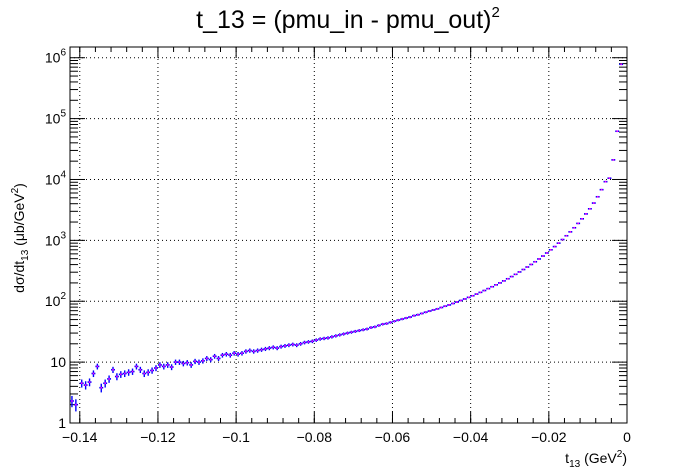 This screenshot has height=472, width=696. Describe the element at coordinates (549, 437) in the screenshot. I see `x-tick-label: −0.02` at that location.